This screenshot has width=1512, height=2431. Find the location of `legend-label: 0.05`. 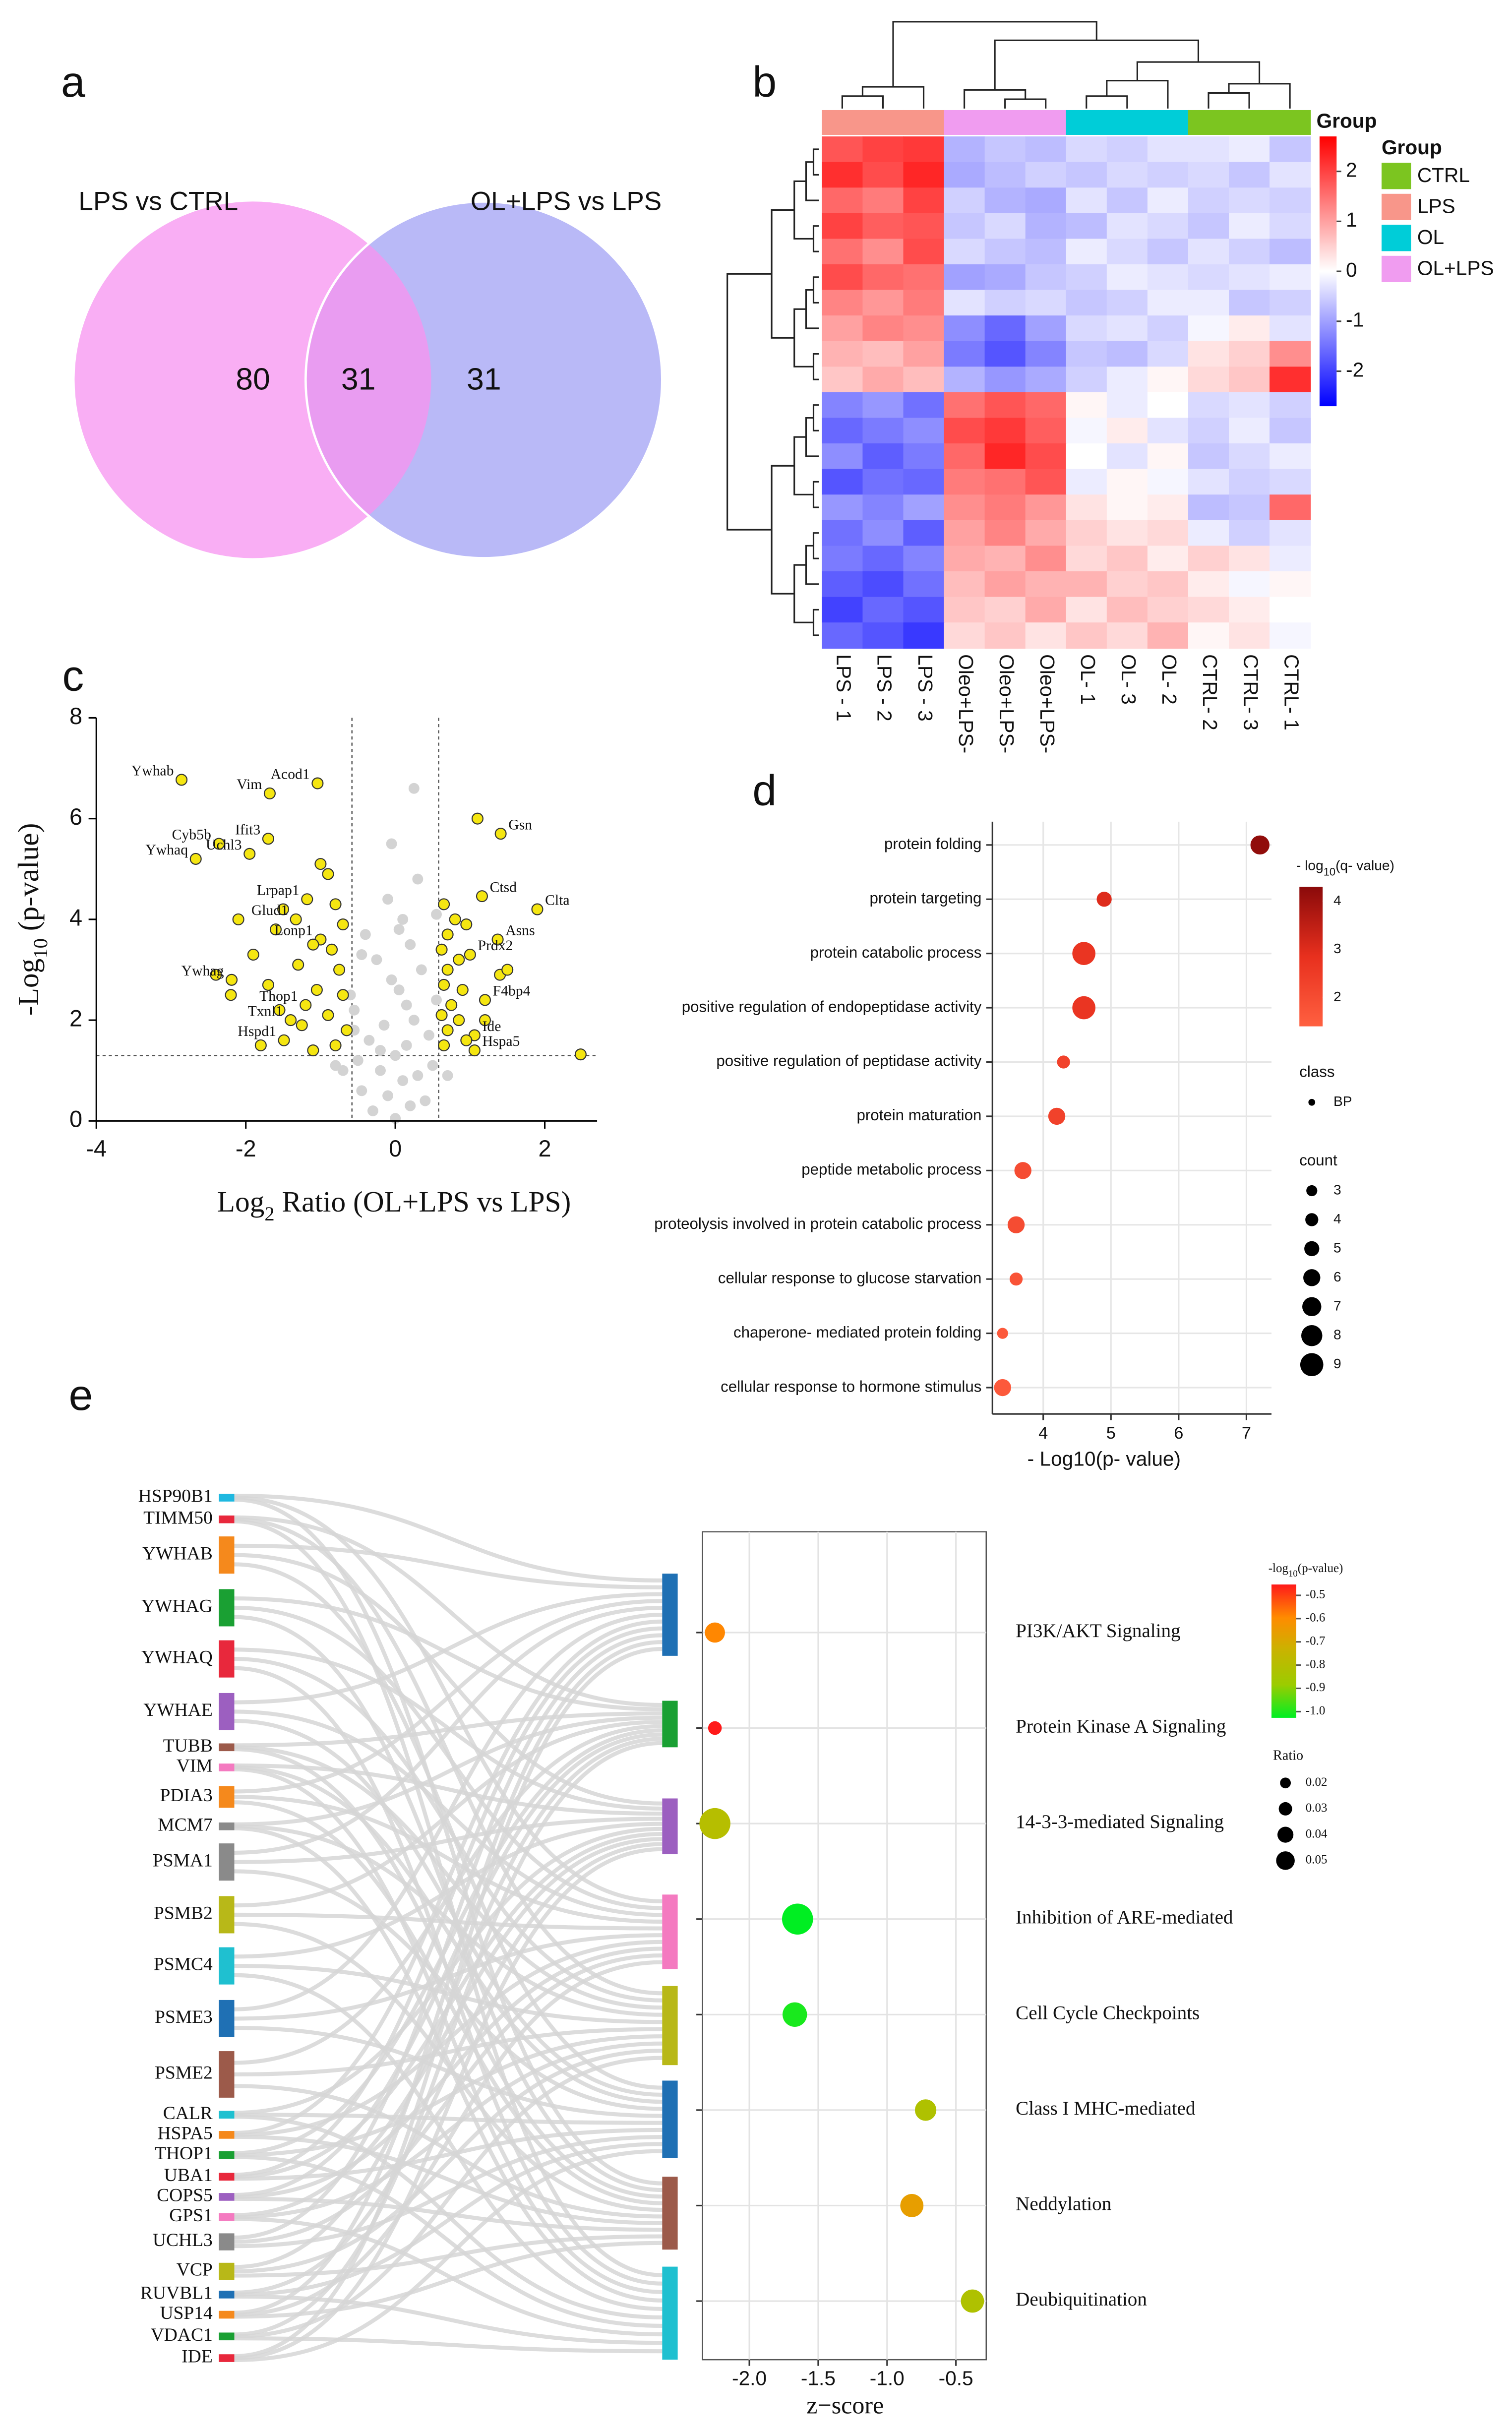

legend-label: 0.05 is located at coordinates (1317, 1860).